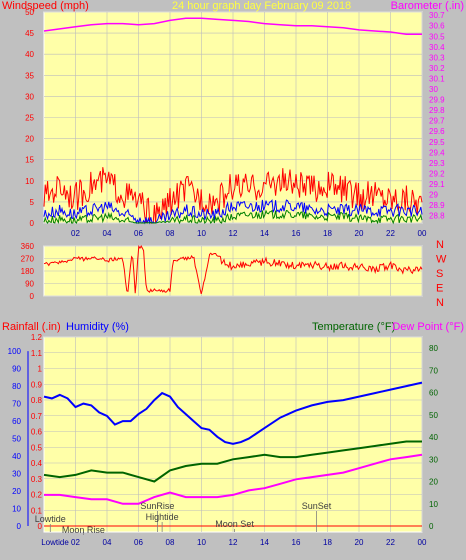  Describe the element at coordinates (296, 233) in the screenshot. I see `wind-x-tick-label: 16` at that location.